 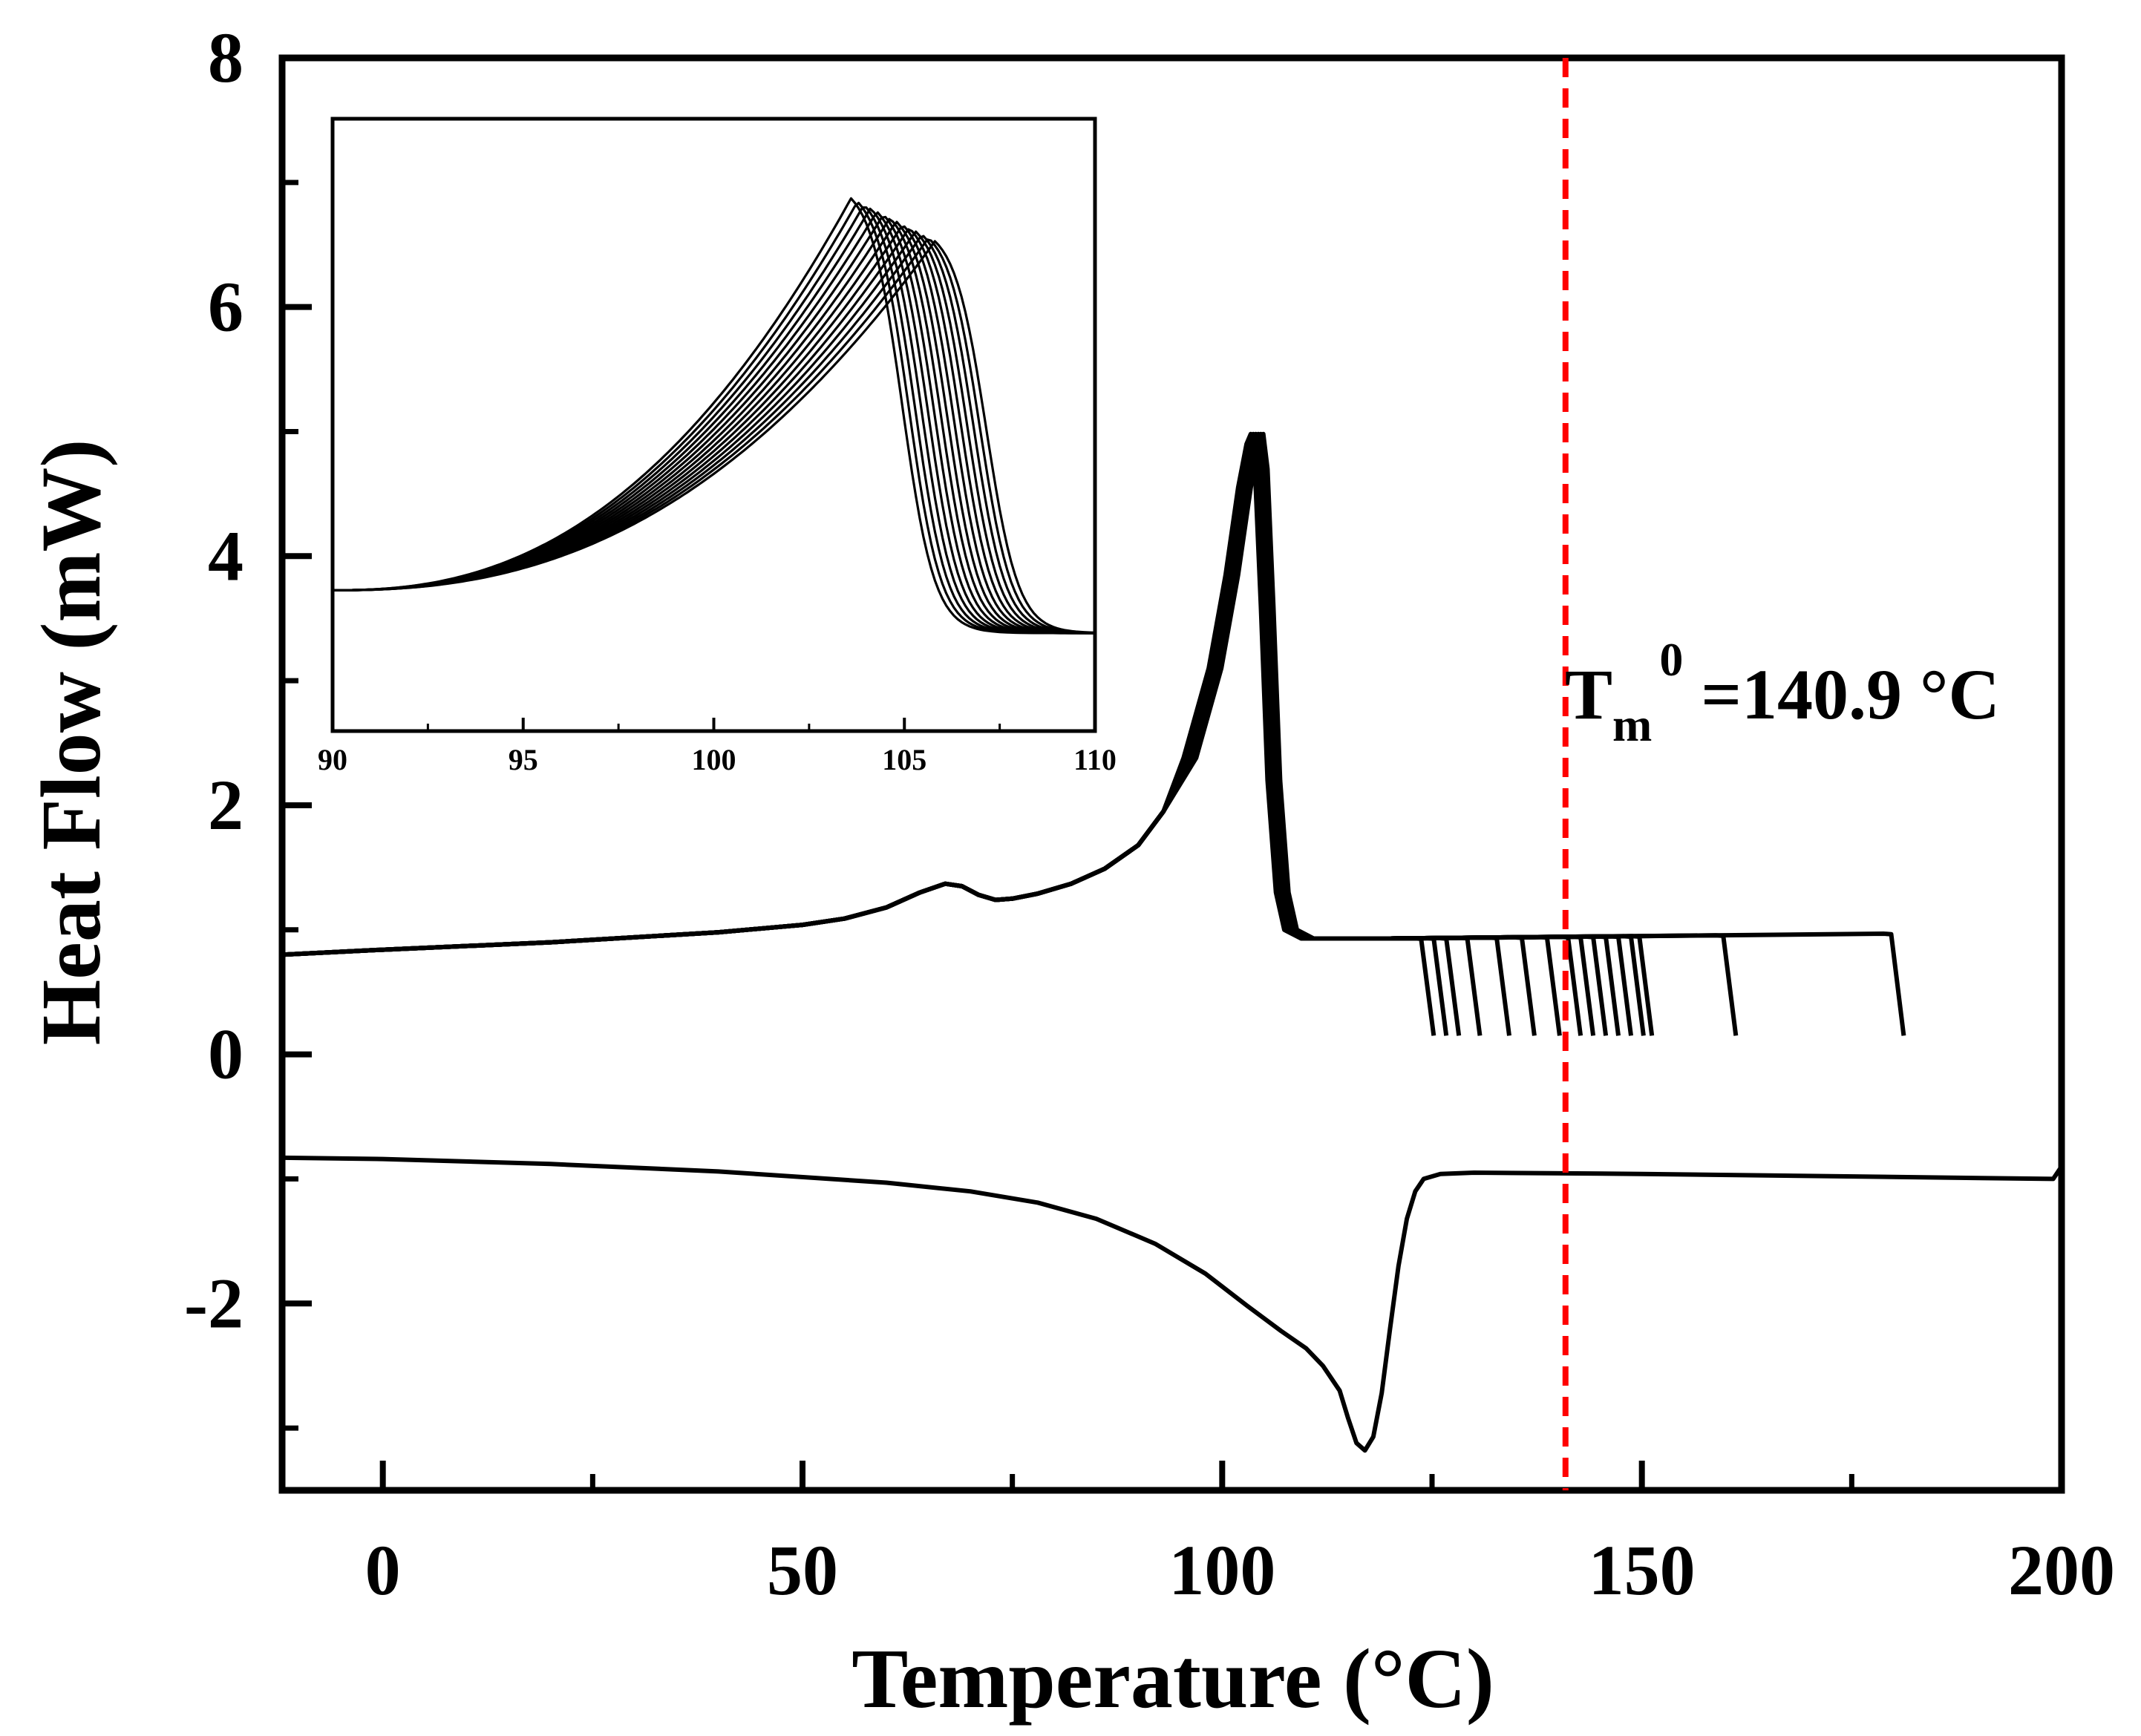 I want to click on tm0-value: =140.9 °C, so click(x=1850, y=694).